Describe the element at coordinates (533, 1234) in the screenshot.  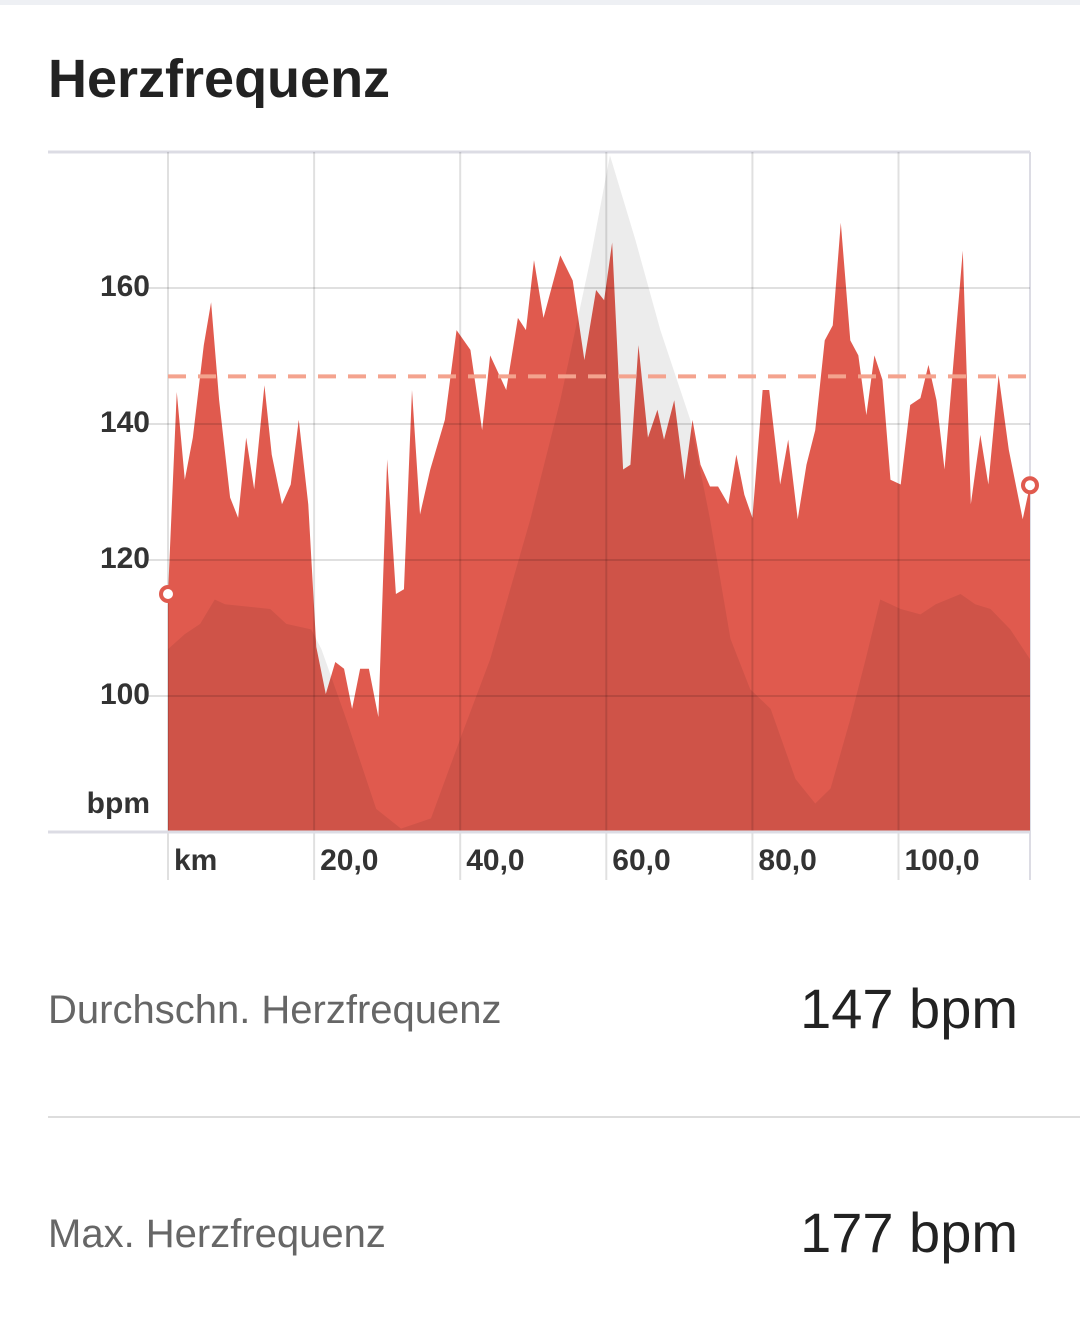
I see `stat-row: Max. Herzfrequenz 177 bpm` at that location.